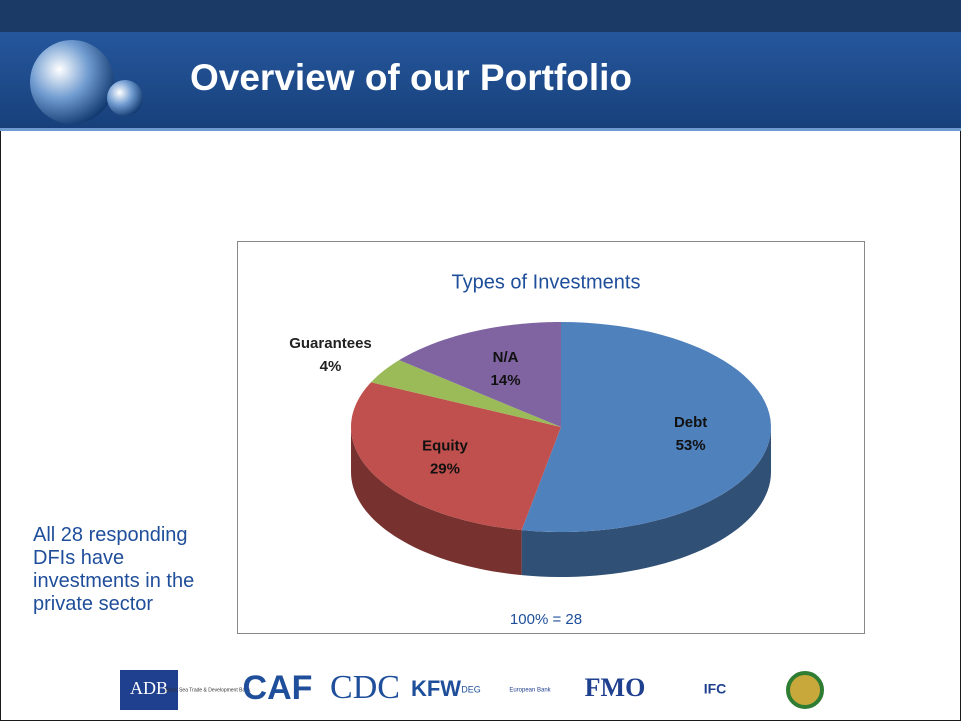 This screenshot has width=961, height=721. I want to click on logo-text: CAF, so click(278, 688).